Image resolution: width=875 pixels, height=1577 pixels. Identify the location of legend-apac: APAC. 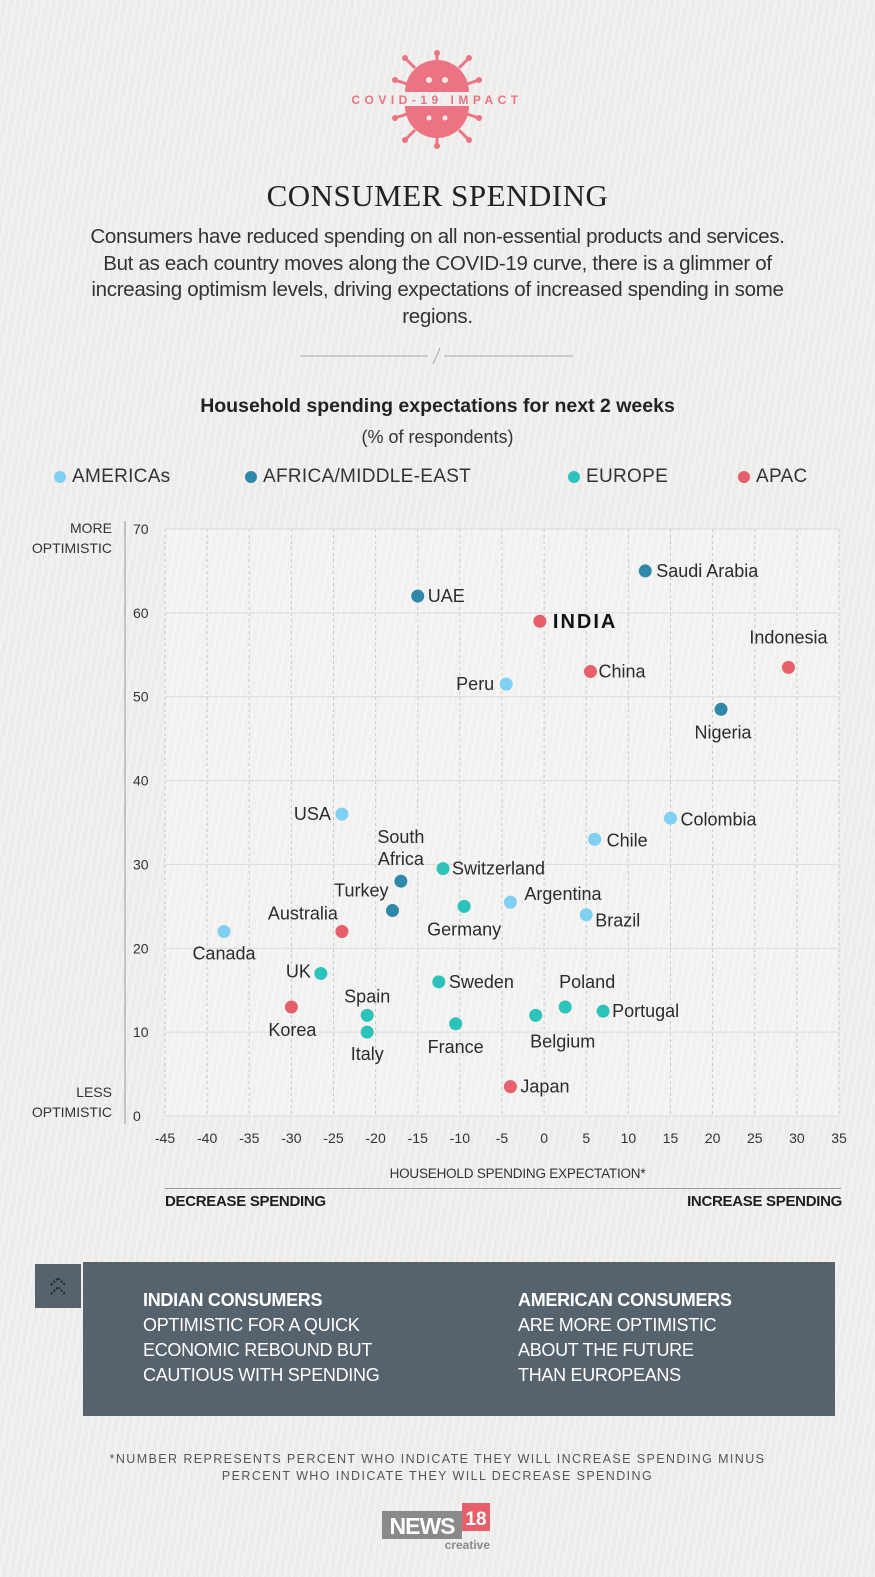
(773, 477).